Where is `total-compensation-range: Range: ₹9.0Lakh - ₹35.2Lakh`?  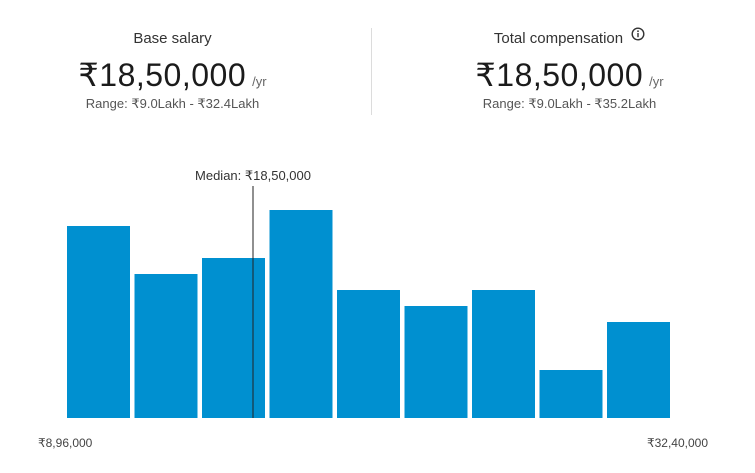
total-compensation-range: Range: ₹9.0Lakh - ₹35.2Lakh is located at coordinates (569, 103).